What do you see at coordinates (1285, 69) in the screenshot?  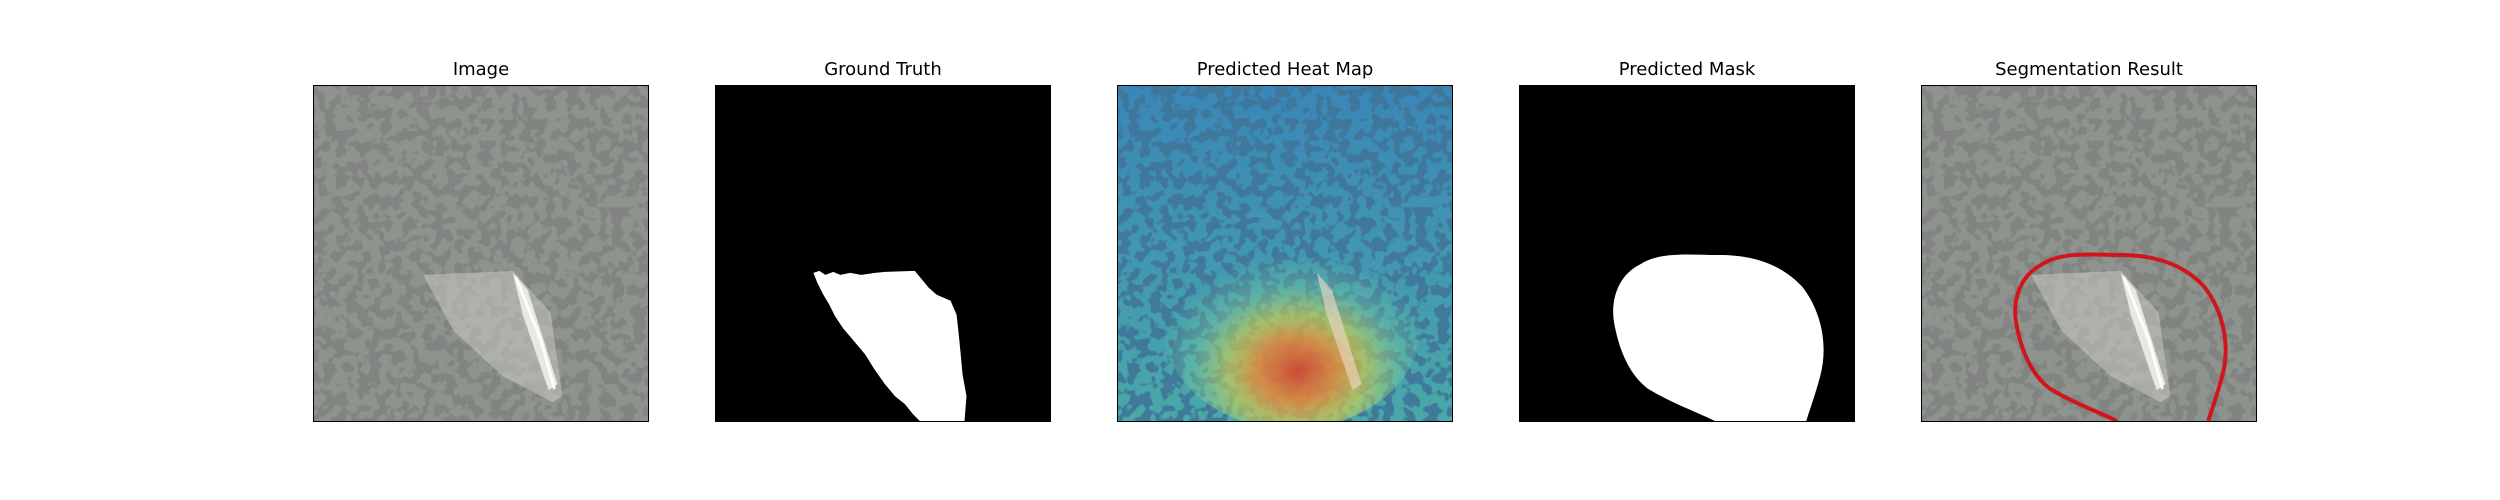 I see `panel-title-heat-map: Predicted Heat Map` at bounding box center [1285, 69].